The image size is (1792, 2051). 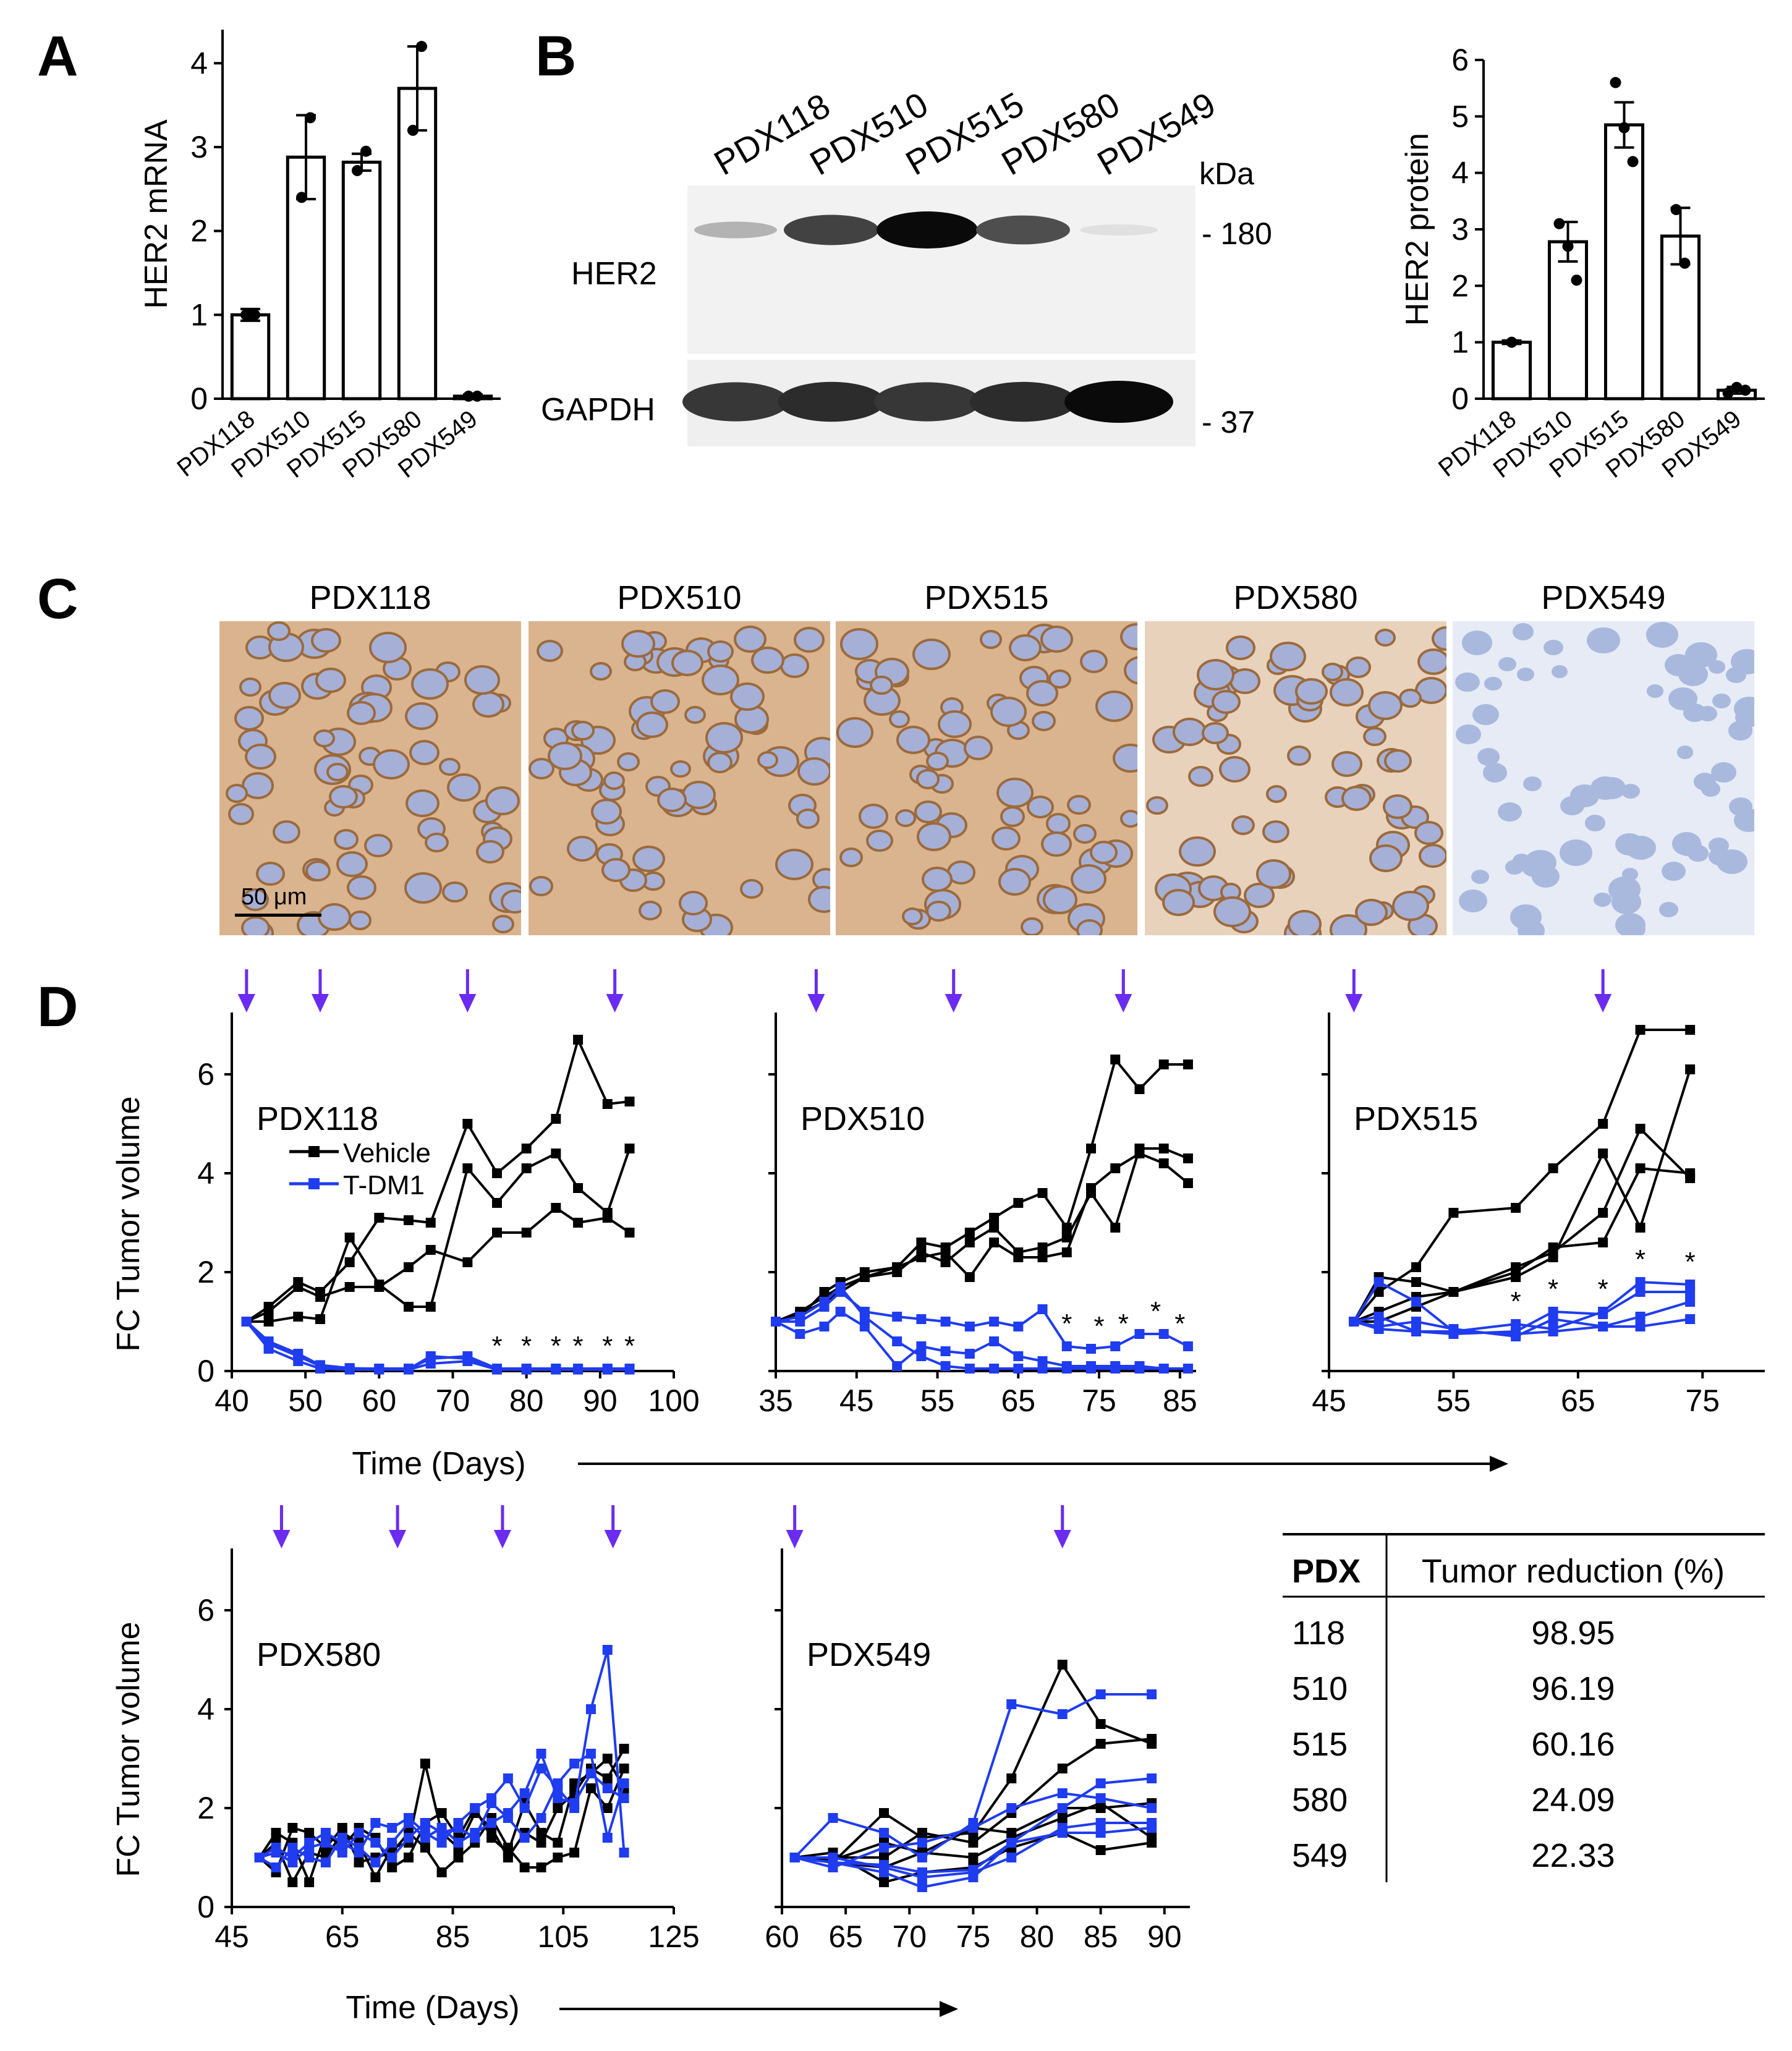 I want to click on x-tick-label: 65, so click(x=1018, y=1400).